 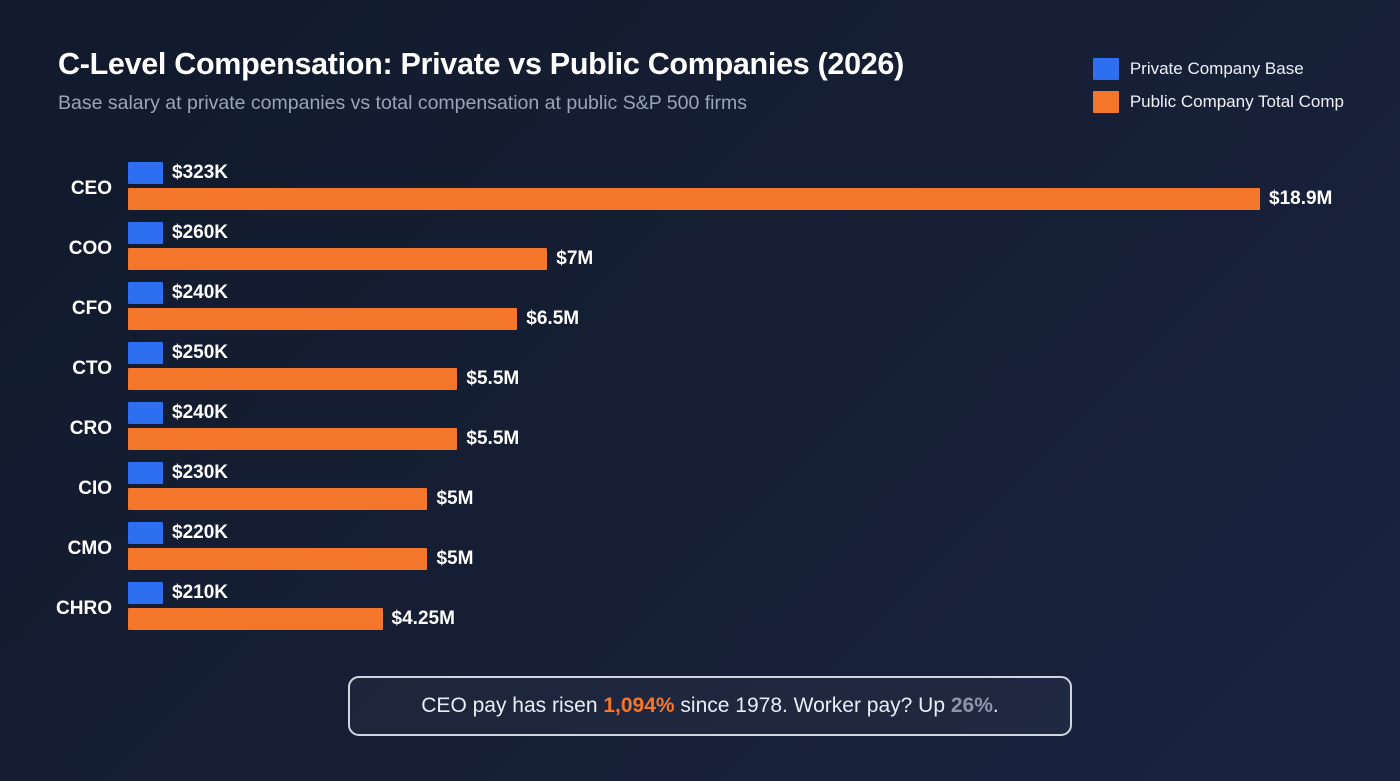 I want to click on chart-bar-group: CRO $240K $5.5M, so click(x=700, y=428).